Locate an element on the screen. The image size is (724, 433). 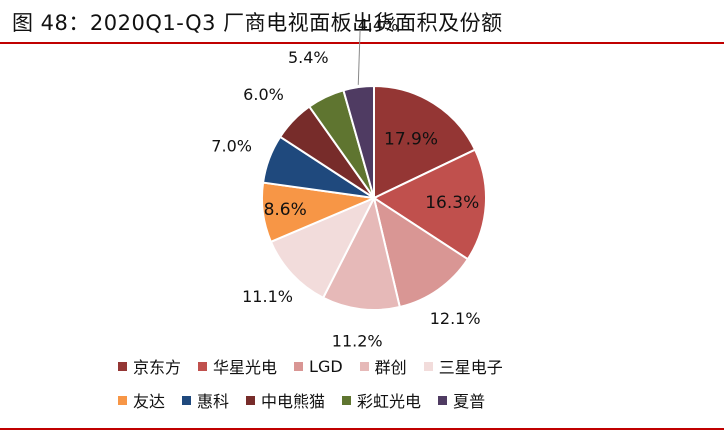
legend-item: 群创 is located at coordinates (383, 366).